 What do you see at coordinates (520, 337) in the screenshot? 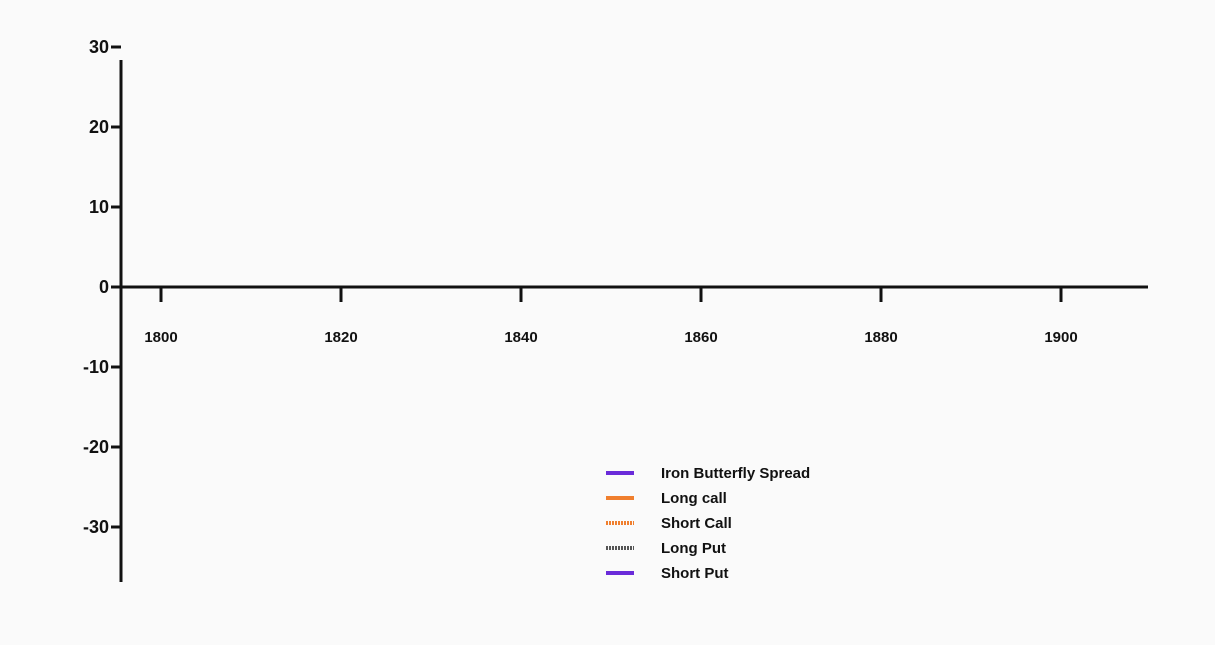
I see `x-tick-label: 1840` at bounding box center [520, 337].